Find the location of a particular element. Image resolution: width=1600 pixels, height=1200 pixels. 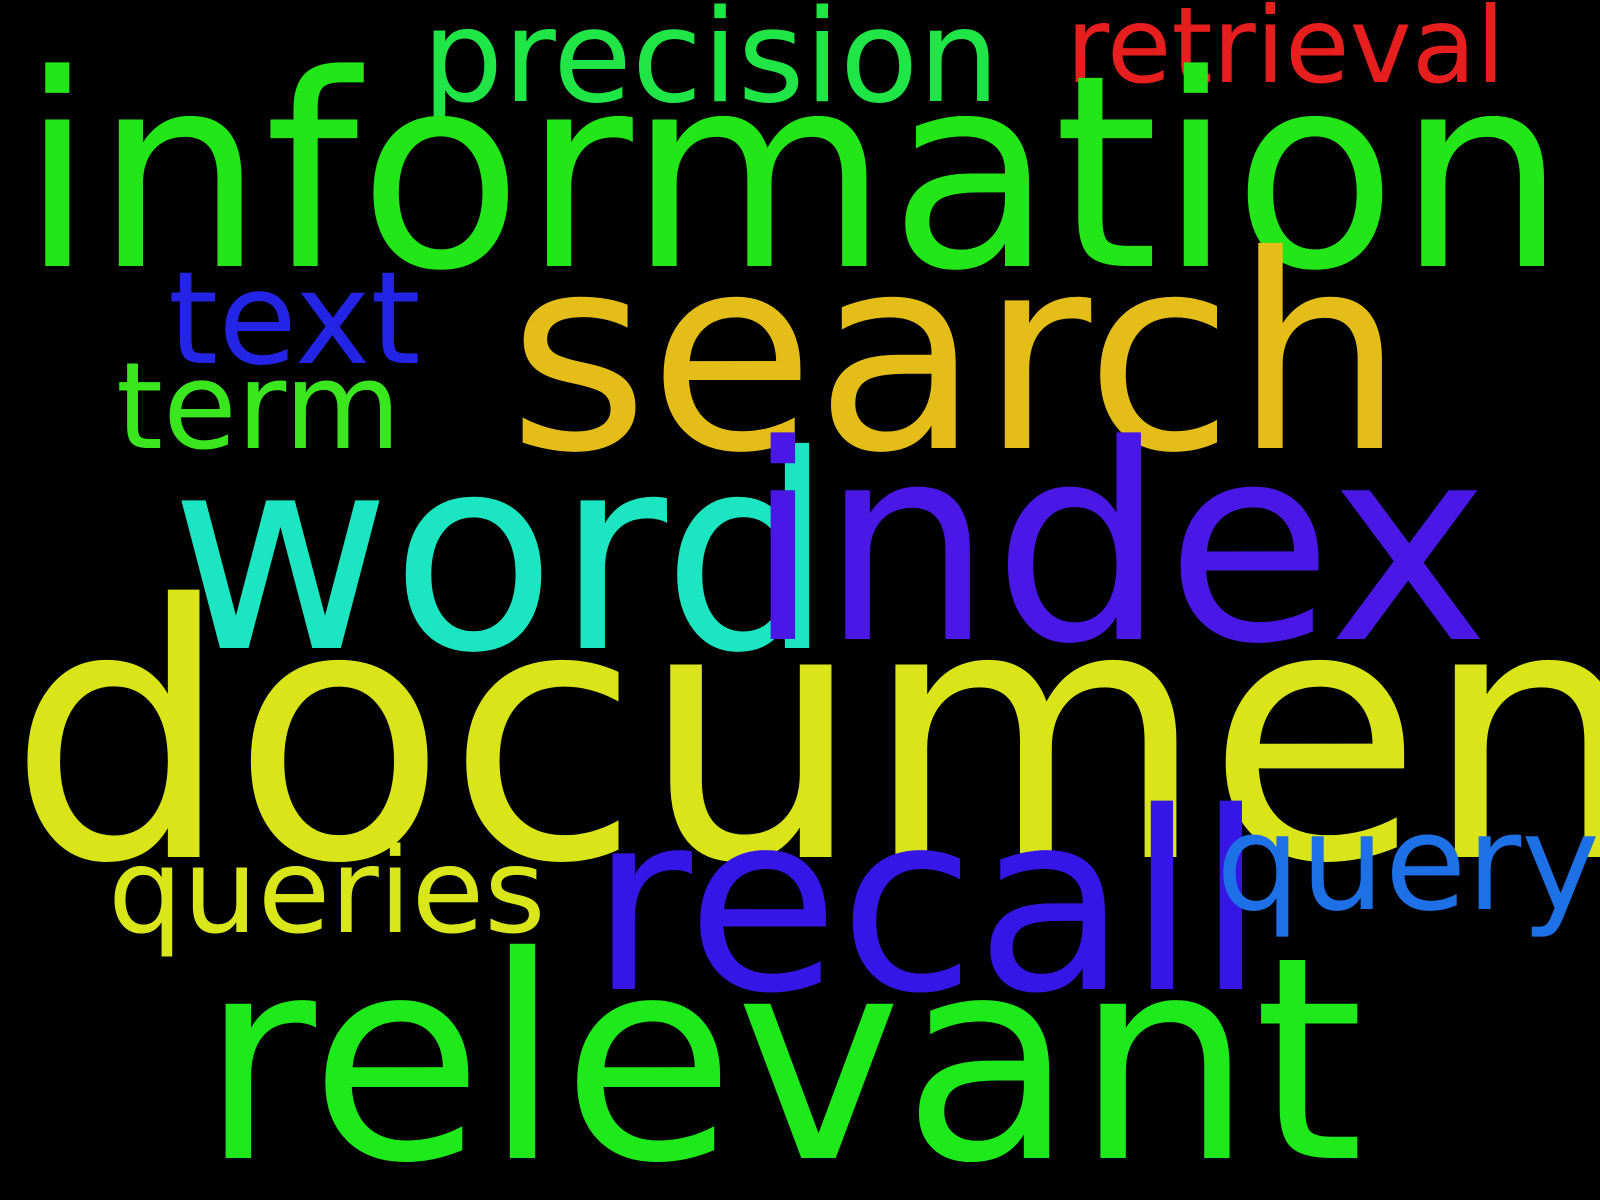

word-text: text is located at coordinates (294, 319).